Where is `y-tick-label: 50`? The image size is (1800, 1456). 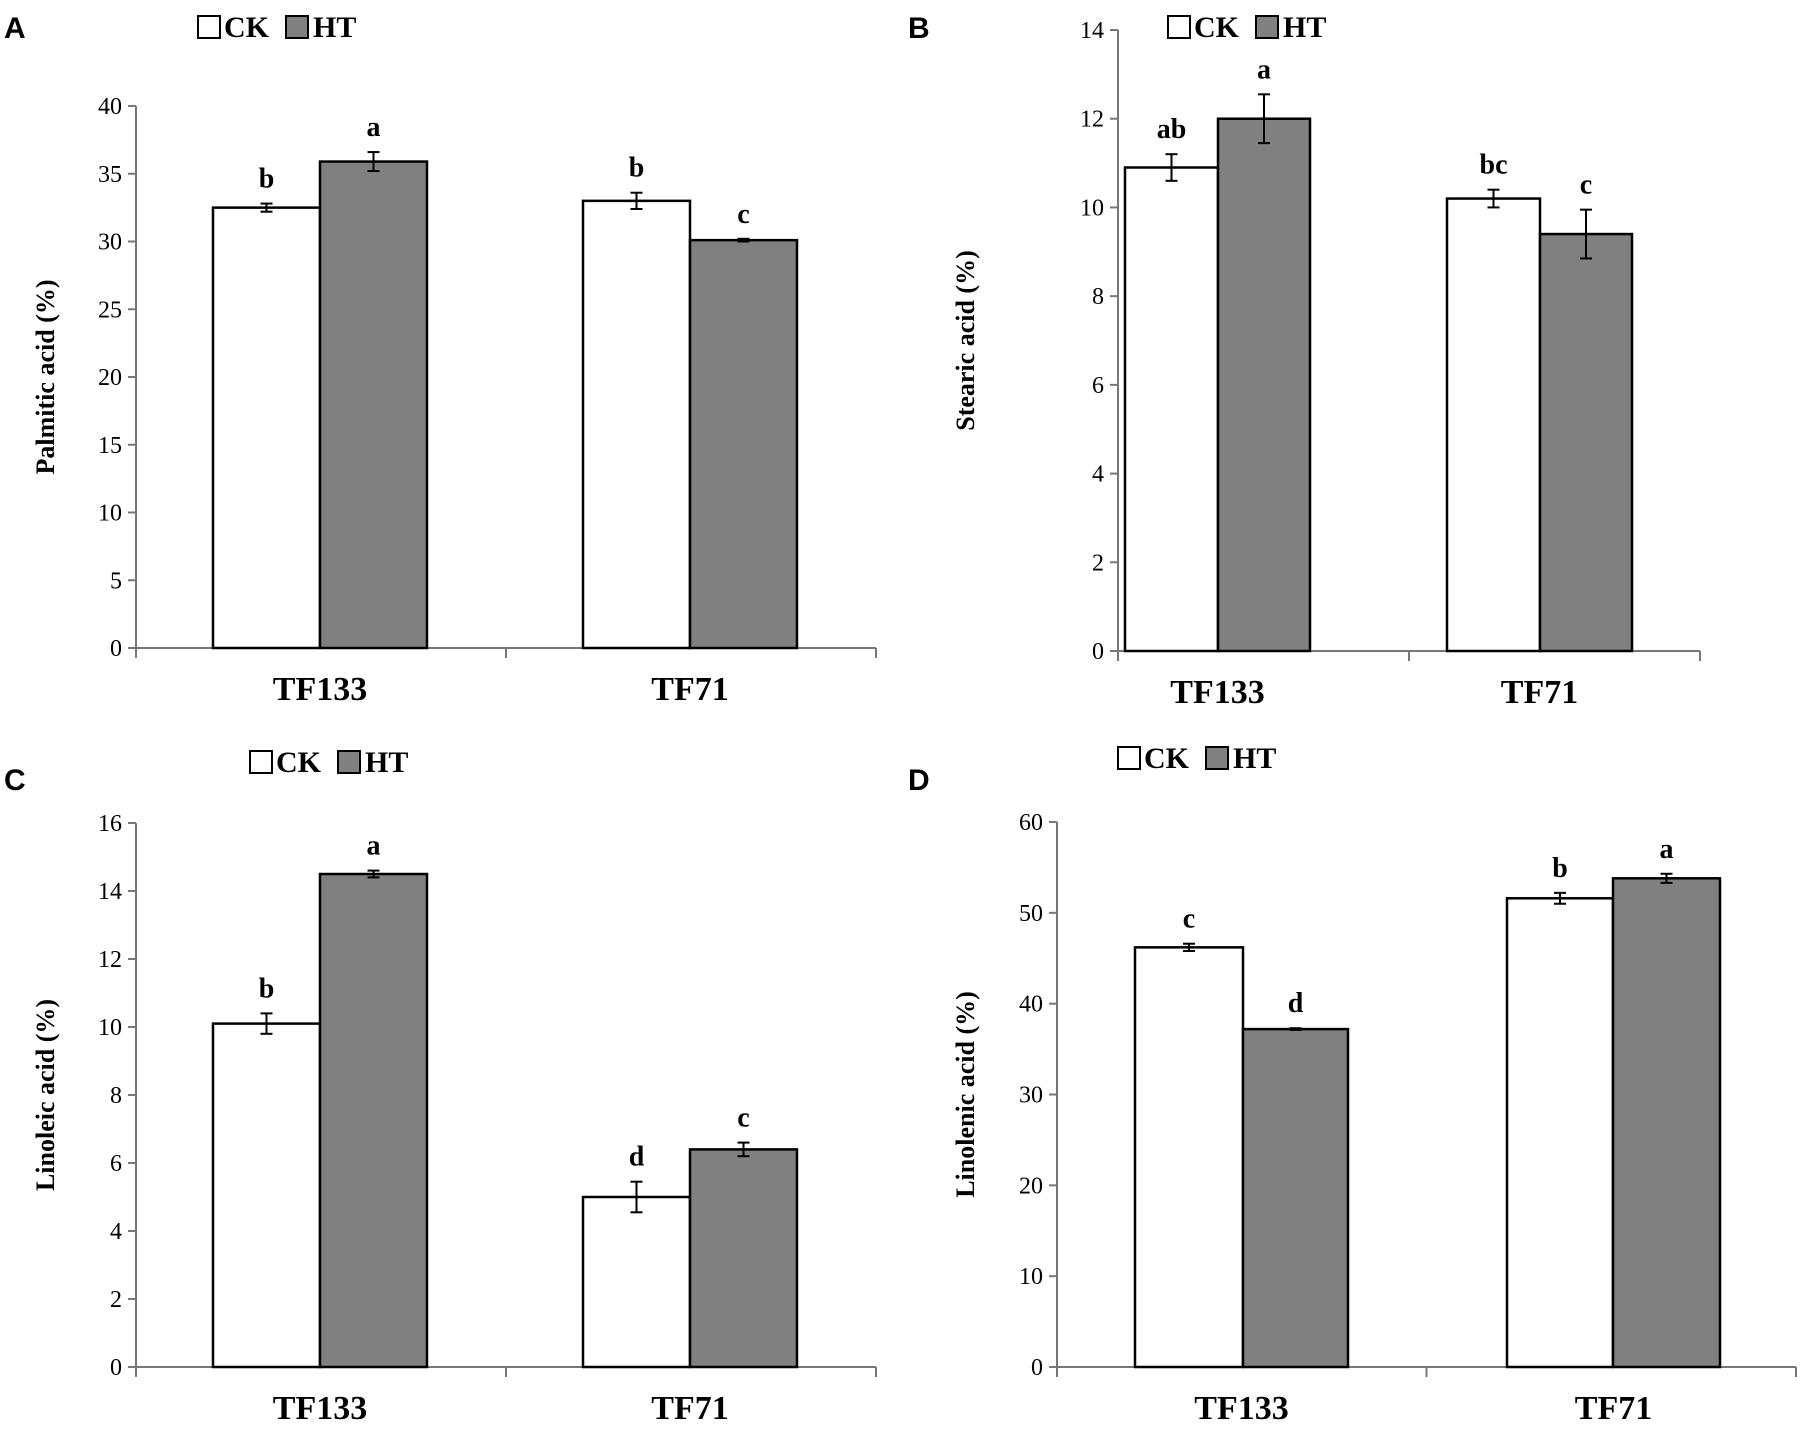
y-tick-label: 50 is located at coordinates (1031, 914).